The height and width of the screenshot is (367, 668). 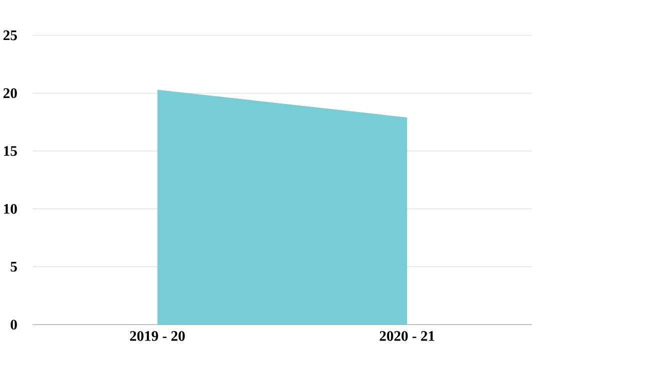 I want to click on y-tick-label: 5, so click(x=13, y=267).